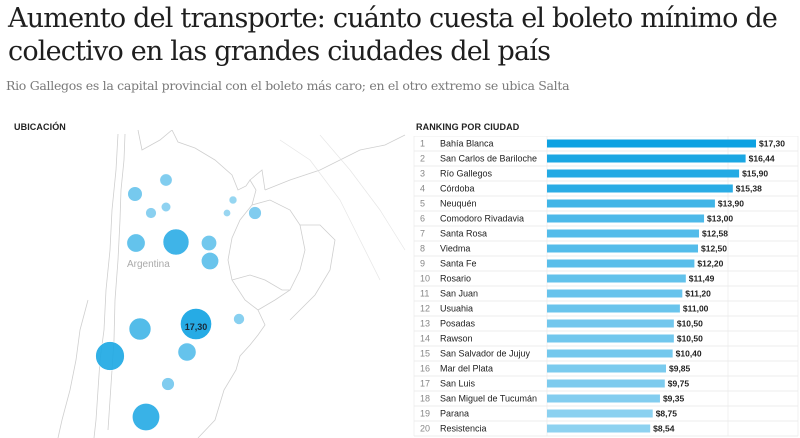  I want to click on value-label: $13,00, so click(720, 219).